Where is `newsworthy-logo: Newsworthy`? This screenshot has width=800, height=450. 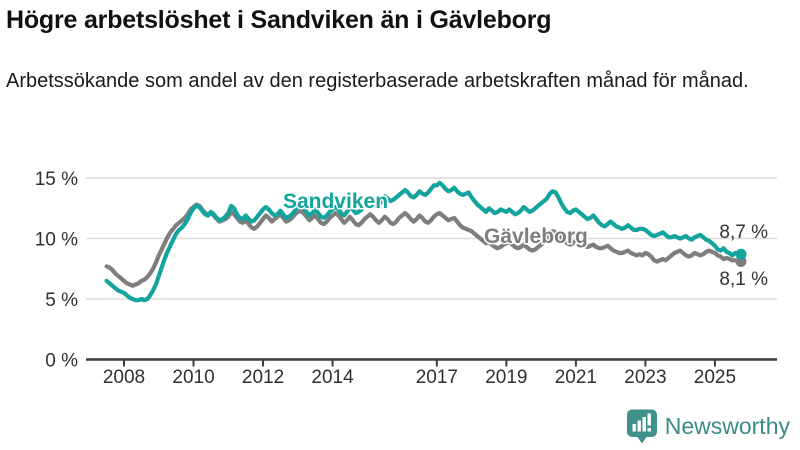 newsworthy-logo: Newsworthy is located at coordinates (708, 426).